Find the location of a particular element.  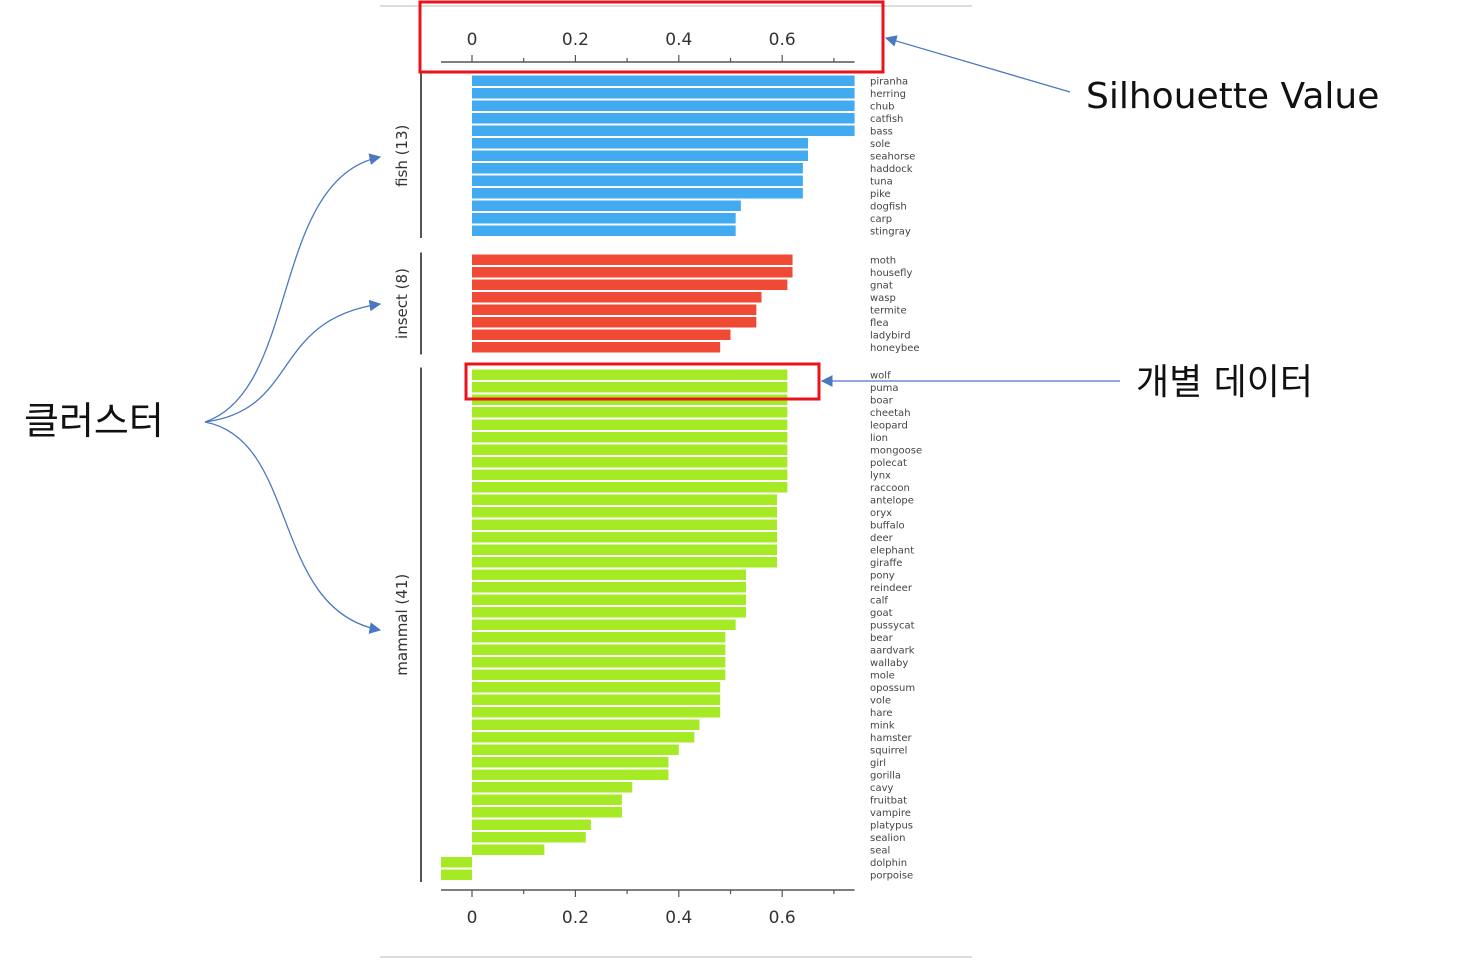

bar-label-lion: lion is located at coordinates (879, 438).